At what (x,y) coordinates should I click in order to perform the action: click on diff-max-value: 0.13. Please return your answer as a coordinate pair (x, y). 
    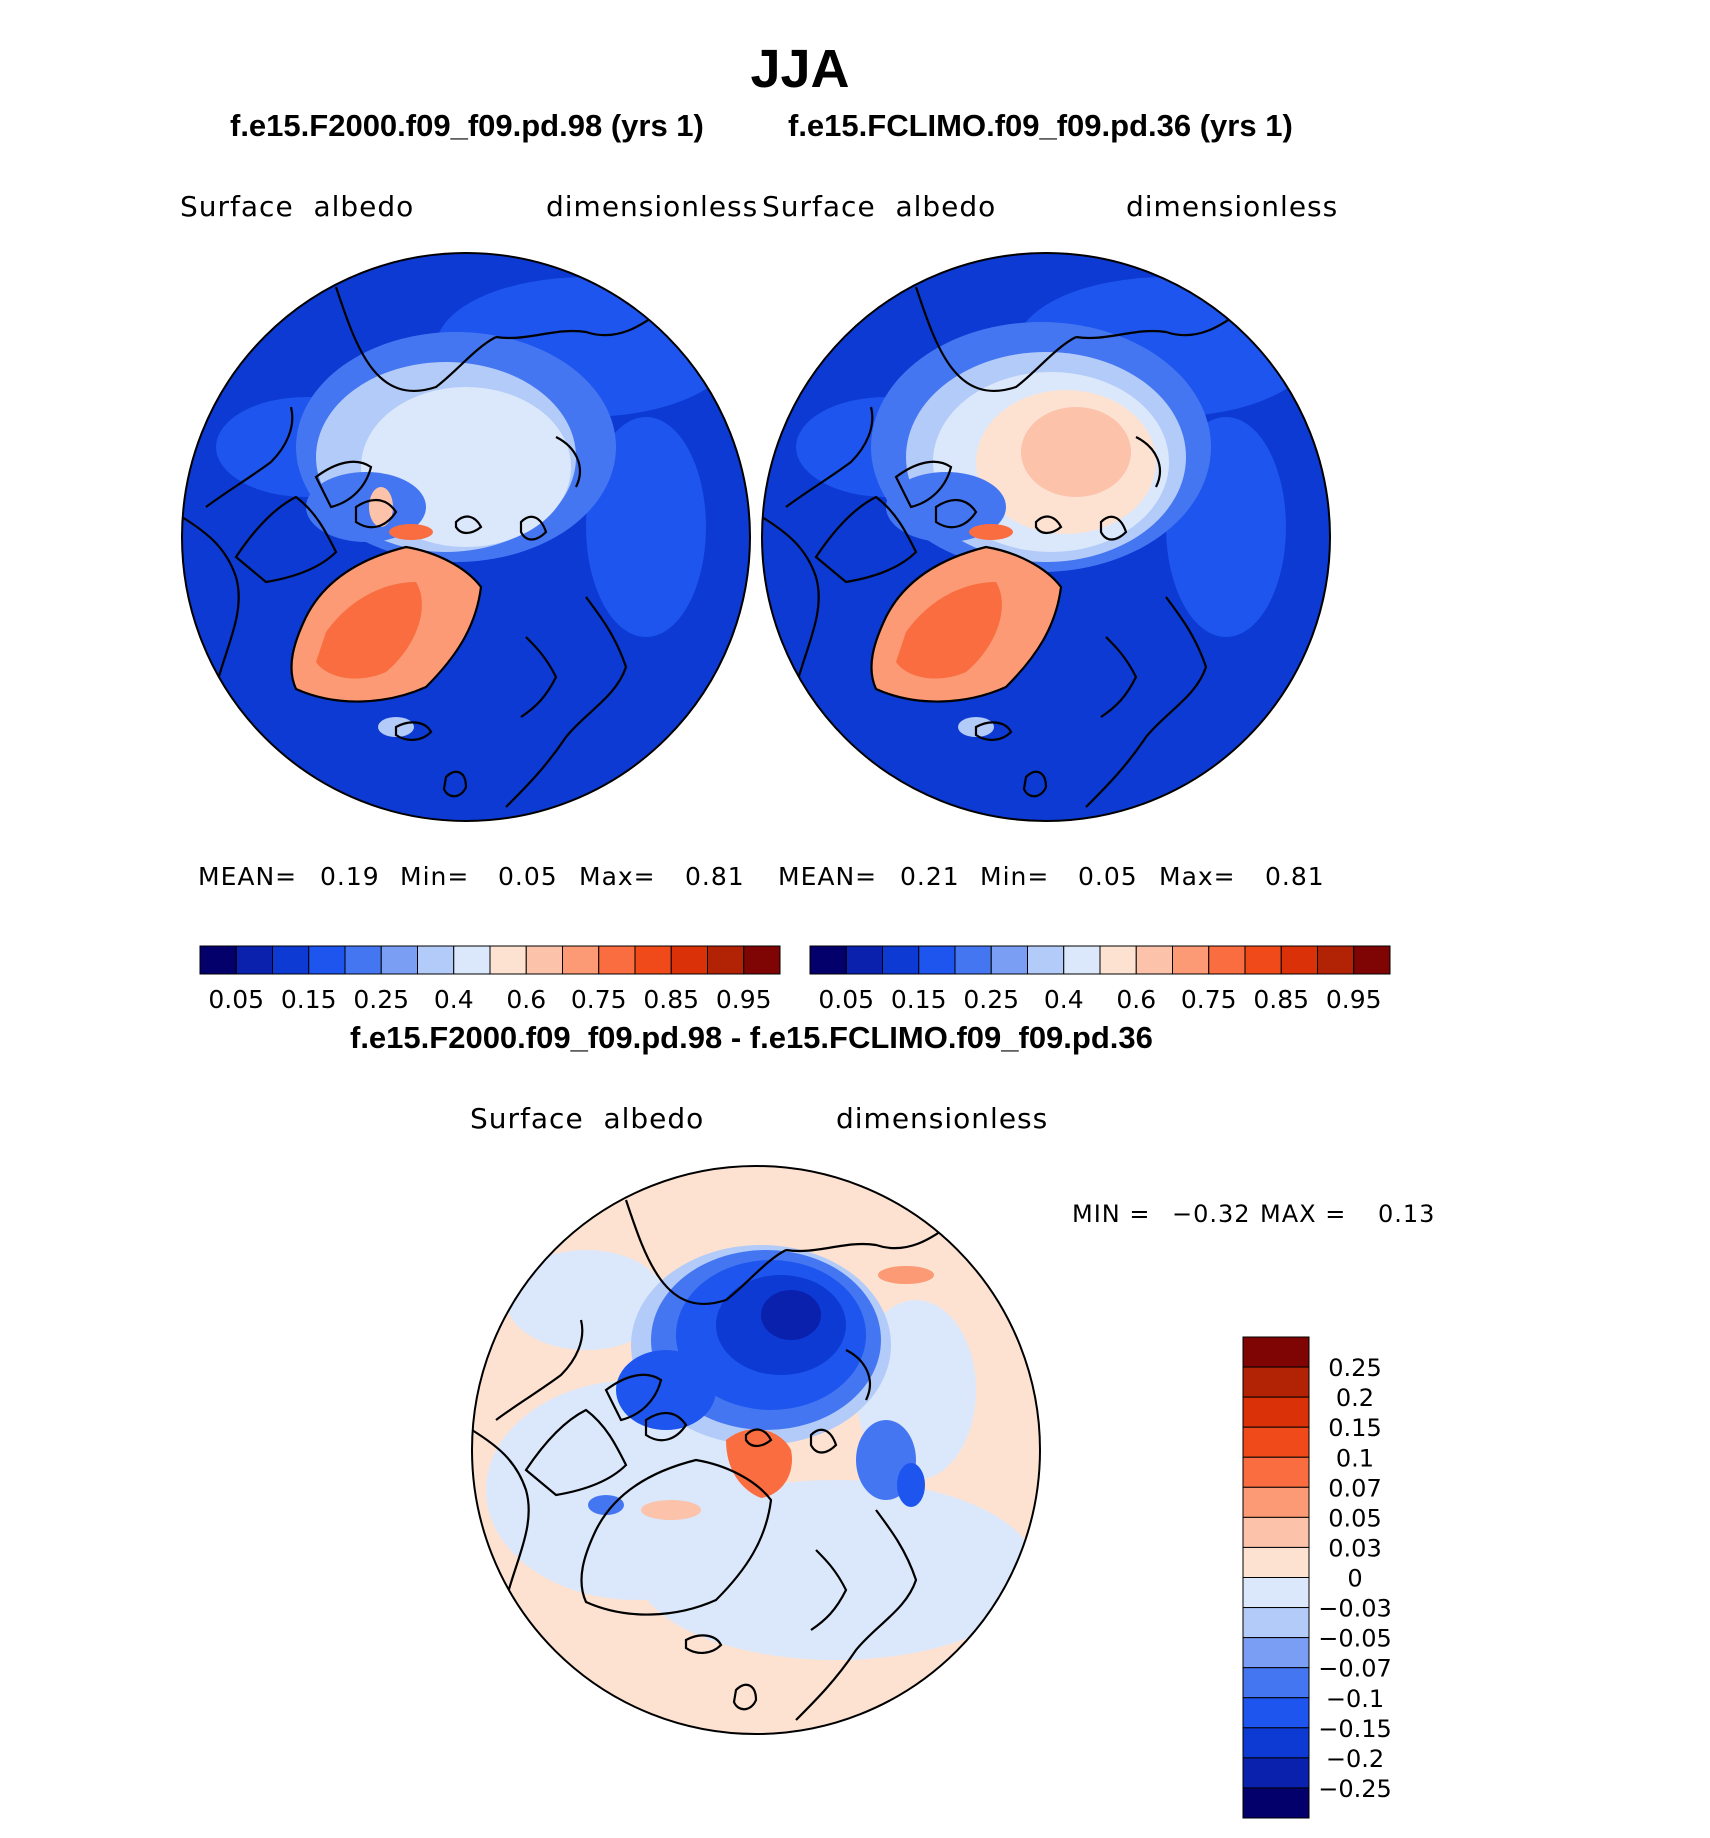
    Looking at the image, I should click on (1407, 1214).